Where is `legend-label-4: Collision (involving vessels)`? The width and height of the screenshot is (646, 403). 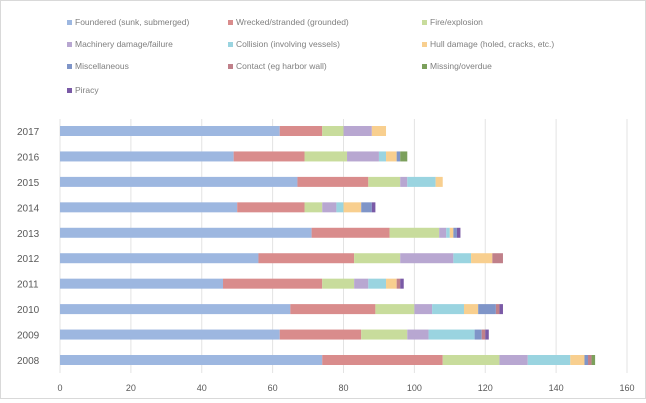
legend-label-4: Collision (involving vessels) is located at coordinates (288, 44).